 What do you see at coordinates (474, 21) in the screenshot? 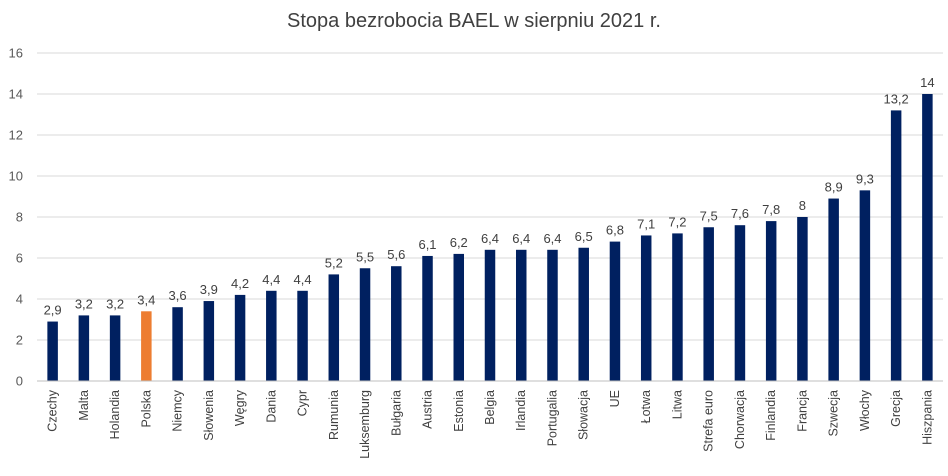
I see `chart-title: Stopa bezrobocia BAEL w sierpniu 2021 r.` at bounding box center [474, 21].